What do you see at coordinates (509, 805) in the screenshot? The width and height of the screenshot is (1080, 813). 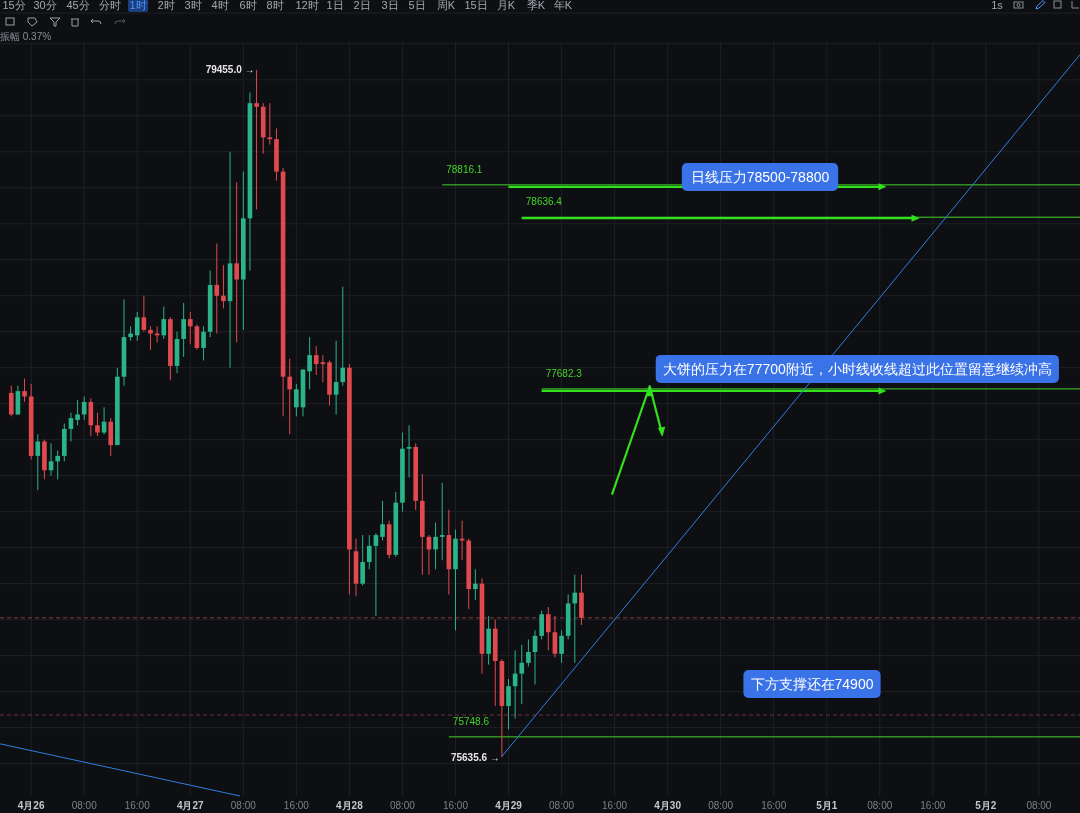 I see `x-tick-label: 4月29` at bounding box center [509, 805].